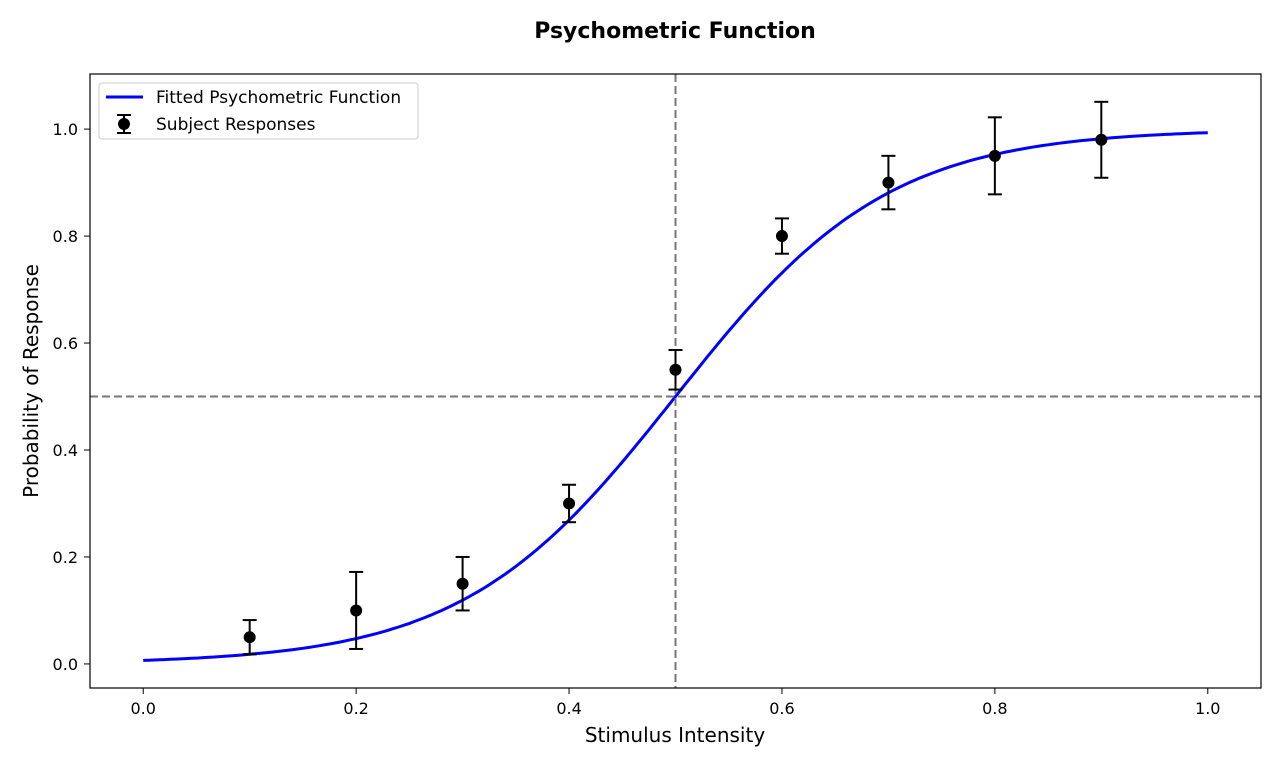  Describe the element at coordinates (355, 708) in the screenshot. I see `x-tick-label: 0.2` at that location.